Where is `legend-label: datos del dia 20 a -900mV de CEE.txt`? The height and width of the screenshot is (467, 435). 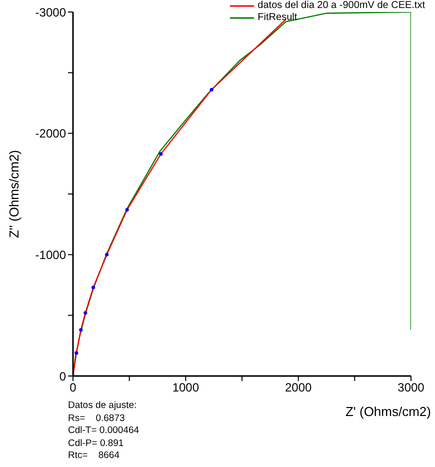
legend-label: datos del dia 20 a -900mV de CEE.txt is located at coordinates (341, 6).